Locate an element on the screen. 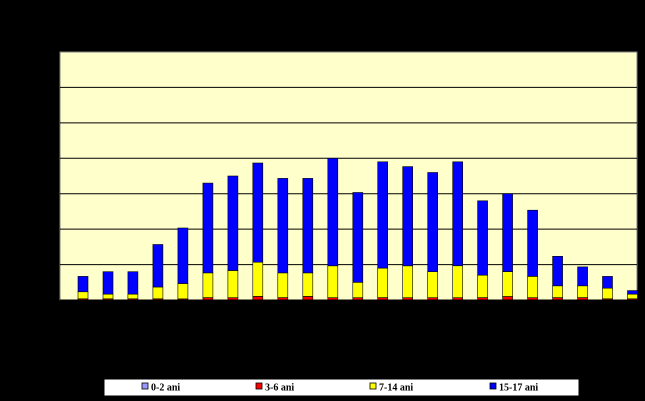 Image resolution: width=645 pixels, height=401 pixels. legend-label-1: 0-2 ani is located at coordinates (165, 388).